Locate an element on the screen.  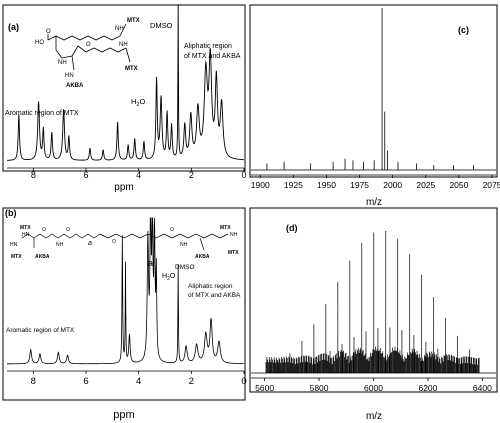
x-tick-label: 1975 is located at coordinates (359, 185).